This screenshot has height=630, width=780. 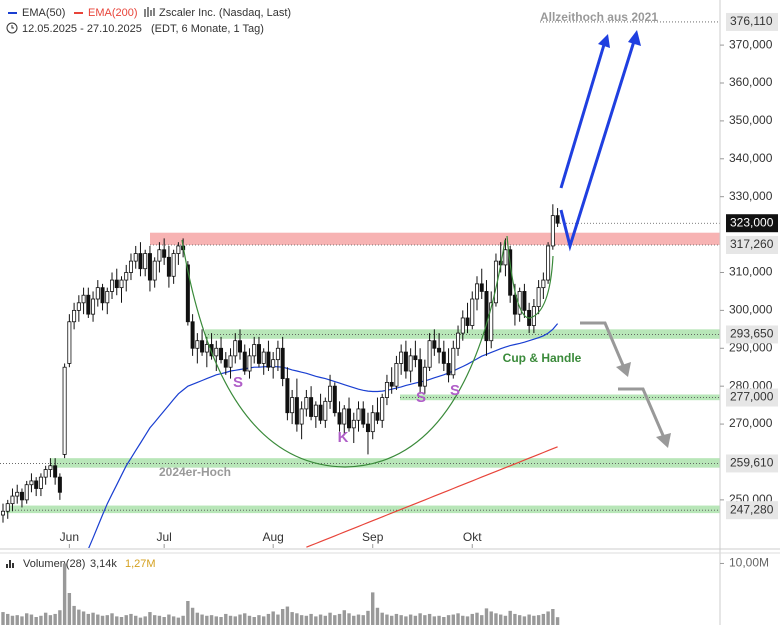 What do you see at coordinates (603, 346) in the screenshot?
I see `down-arrow` at bounding box center [603, 346].